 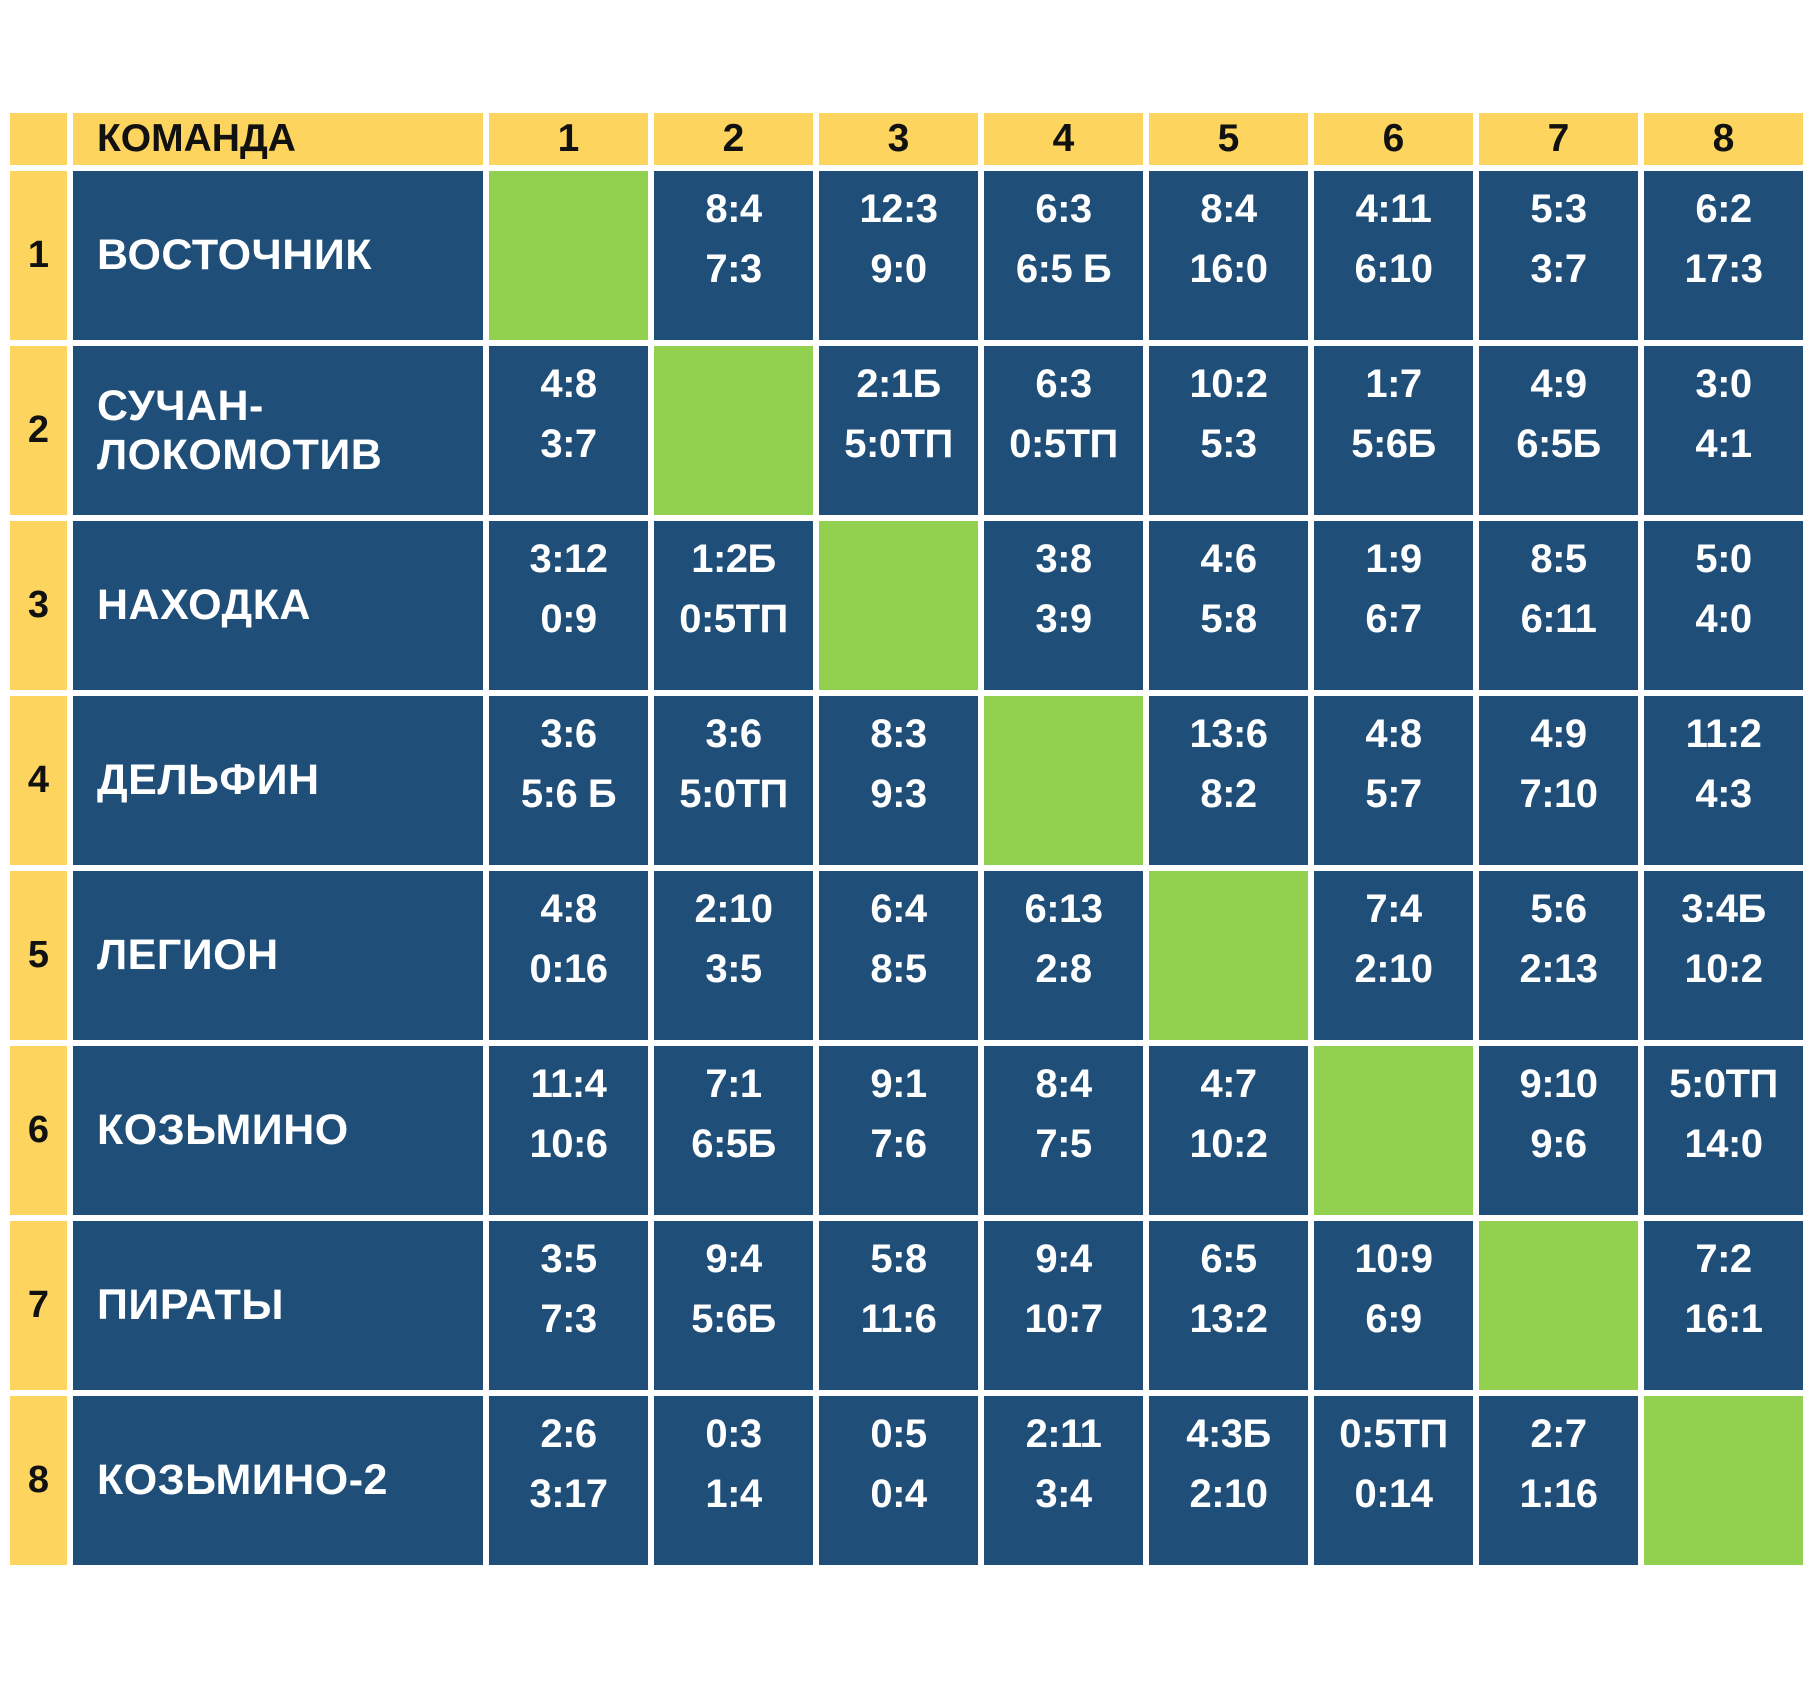 What do you see at coordinates (898, 1480) in the screenshot?
I see `score-cell: 0:5 0:4` at bounding box center [898, 1480].